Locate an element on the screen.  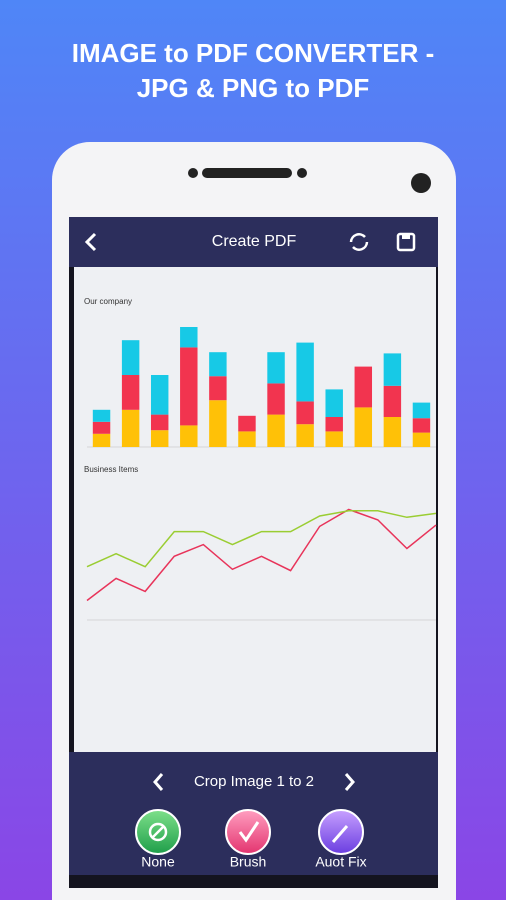
app-title: Create PDF is located at coordinates (254, 241).